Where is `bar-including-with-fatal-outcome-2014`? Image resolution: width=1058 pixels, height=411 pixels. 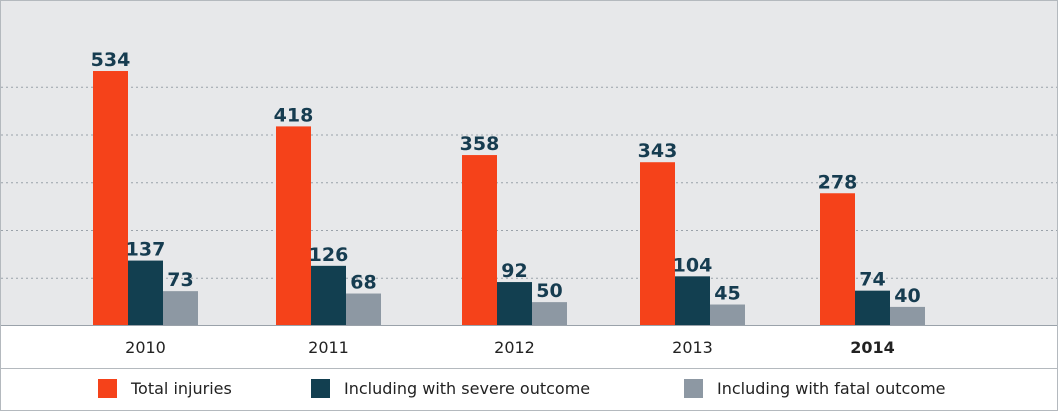 bar-including-with-fatal-outcome-2014 is located at coordinates (907, 316).